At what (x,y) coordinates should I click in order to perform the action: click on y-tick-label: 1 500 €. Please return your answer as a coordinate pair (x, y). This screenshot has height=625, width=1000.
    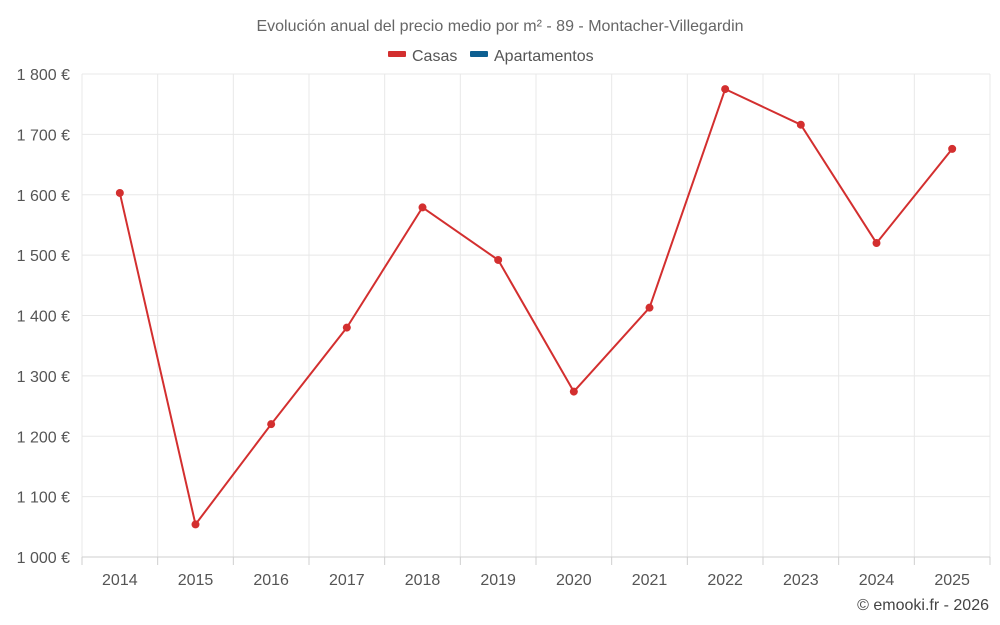
    Looking at the image, I should click on (43, 256).